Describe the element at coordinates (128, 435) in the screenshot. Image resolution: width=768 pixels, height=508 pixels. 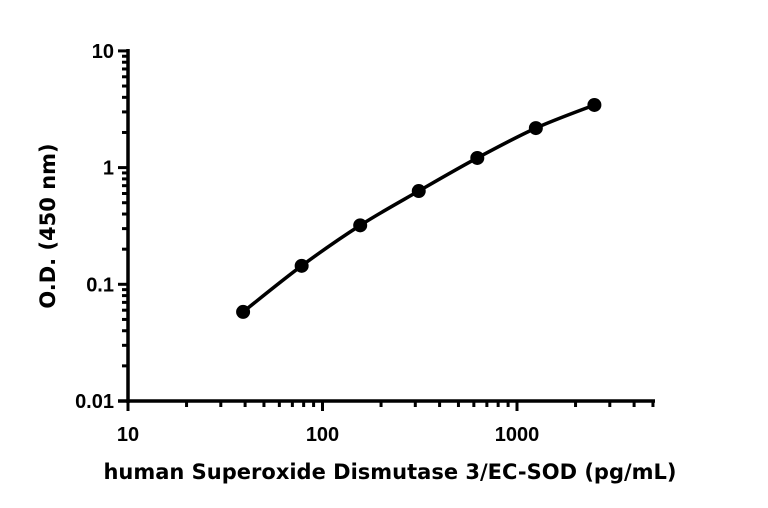
I see `x-tick-label: 10` at that location.